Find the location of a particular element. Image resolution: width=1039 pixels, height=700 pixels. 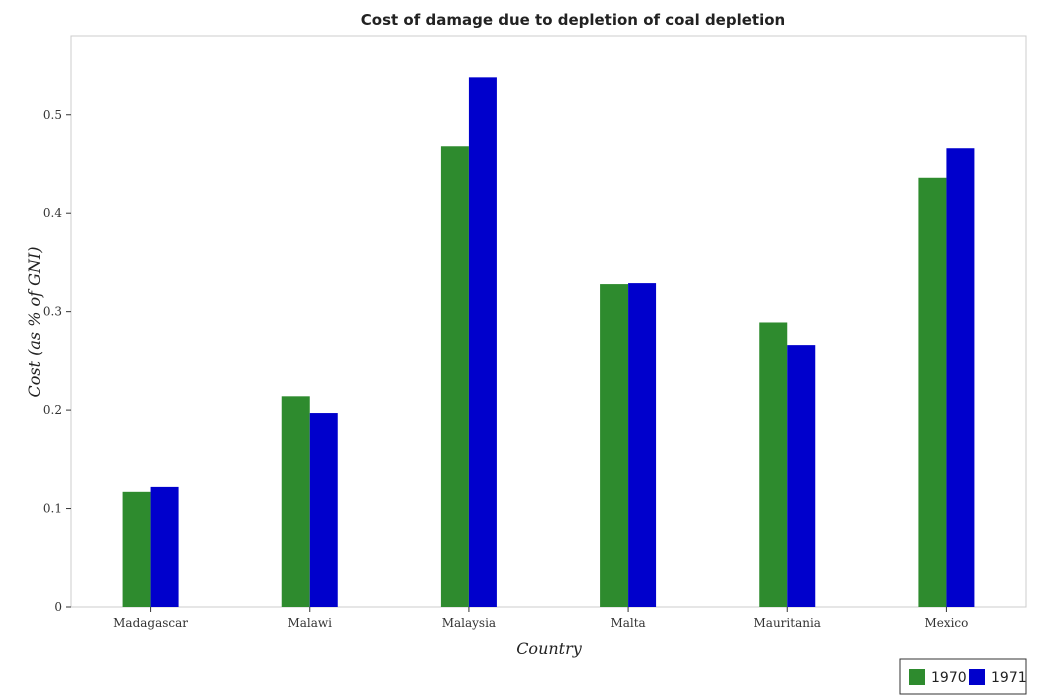

legend-swatch-1971 is located at coordinates (977, 677).